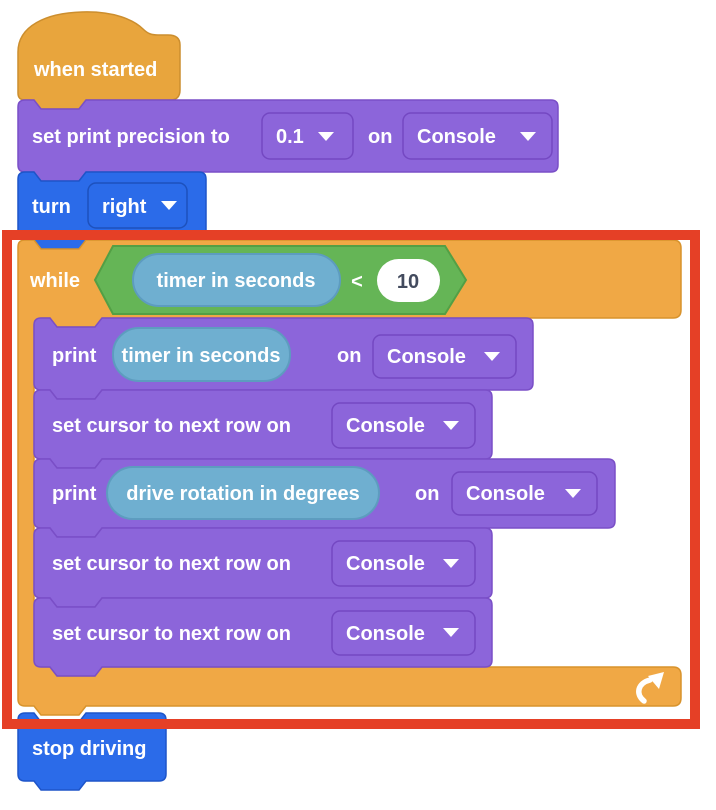 This screenshot has width=716, height=810. I want to click on set-cursor-block-1: set cursor to next row on Console, so click(263, 429).